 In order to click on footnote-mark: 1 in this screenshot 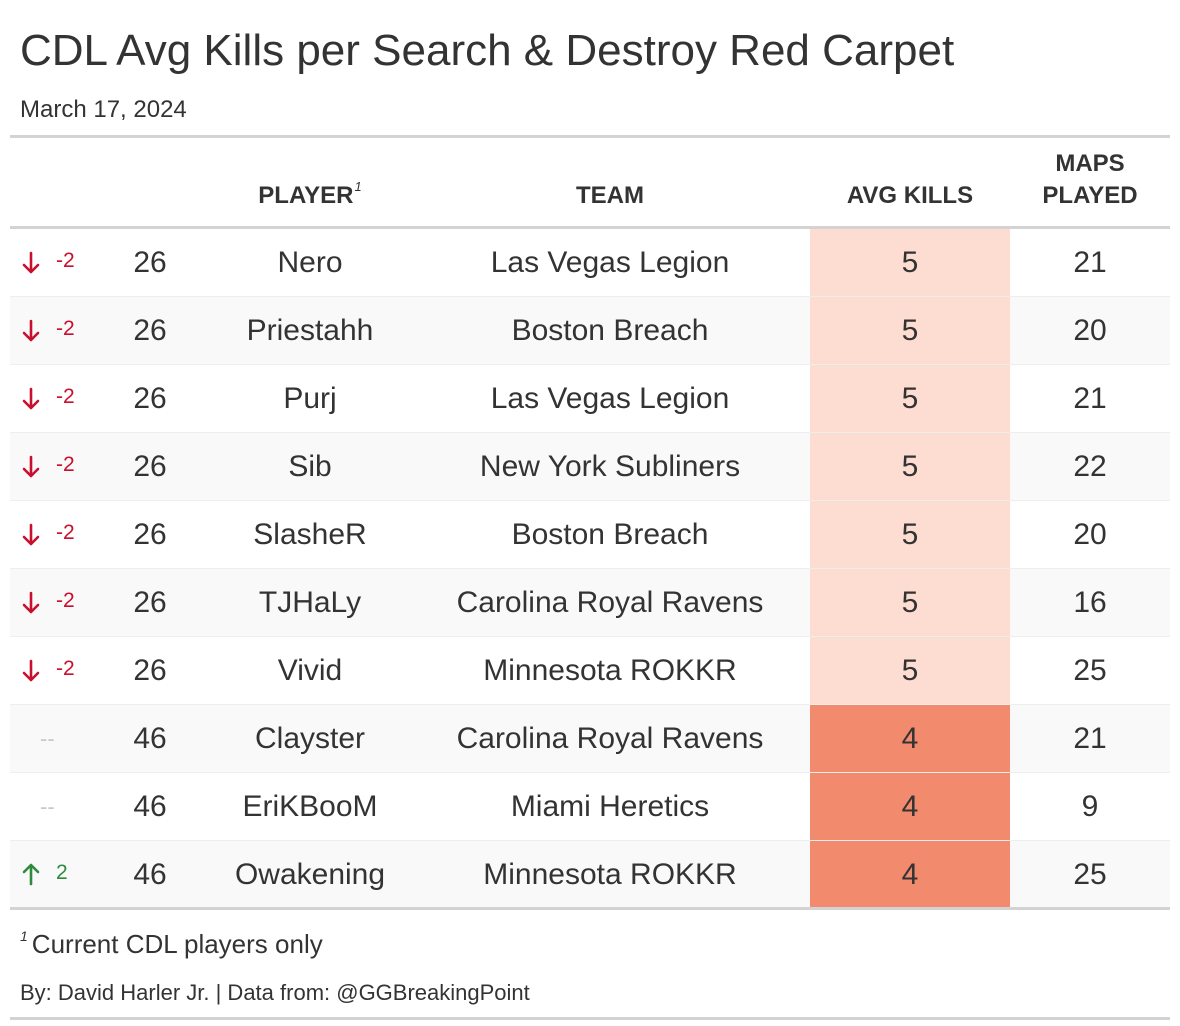, I will do `click(24, 936)`.